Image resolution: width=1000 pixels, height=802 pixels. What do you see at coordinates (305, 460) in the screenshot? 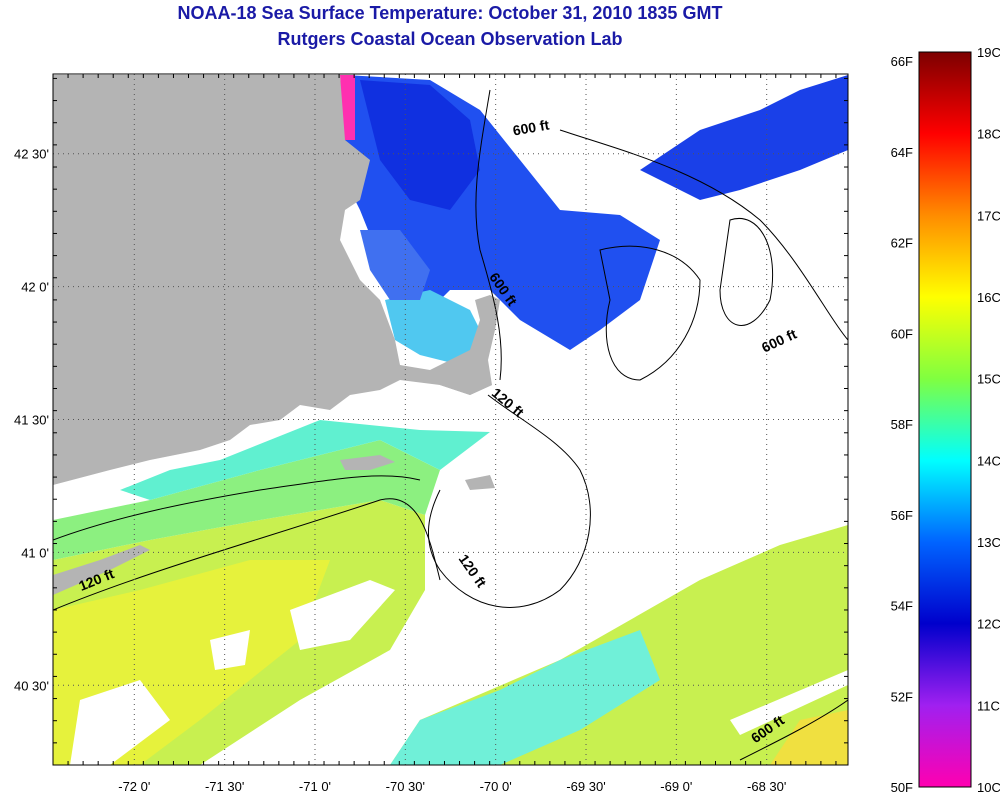
I see `sst-nearshore-cyan` at bounding box center [305, 460].